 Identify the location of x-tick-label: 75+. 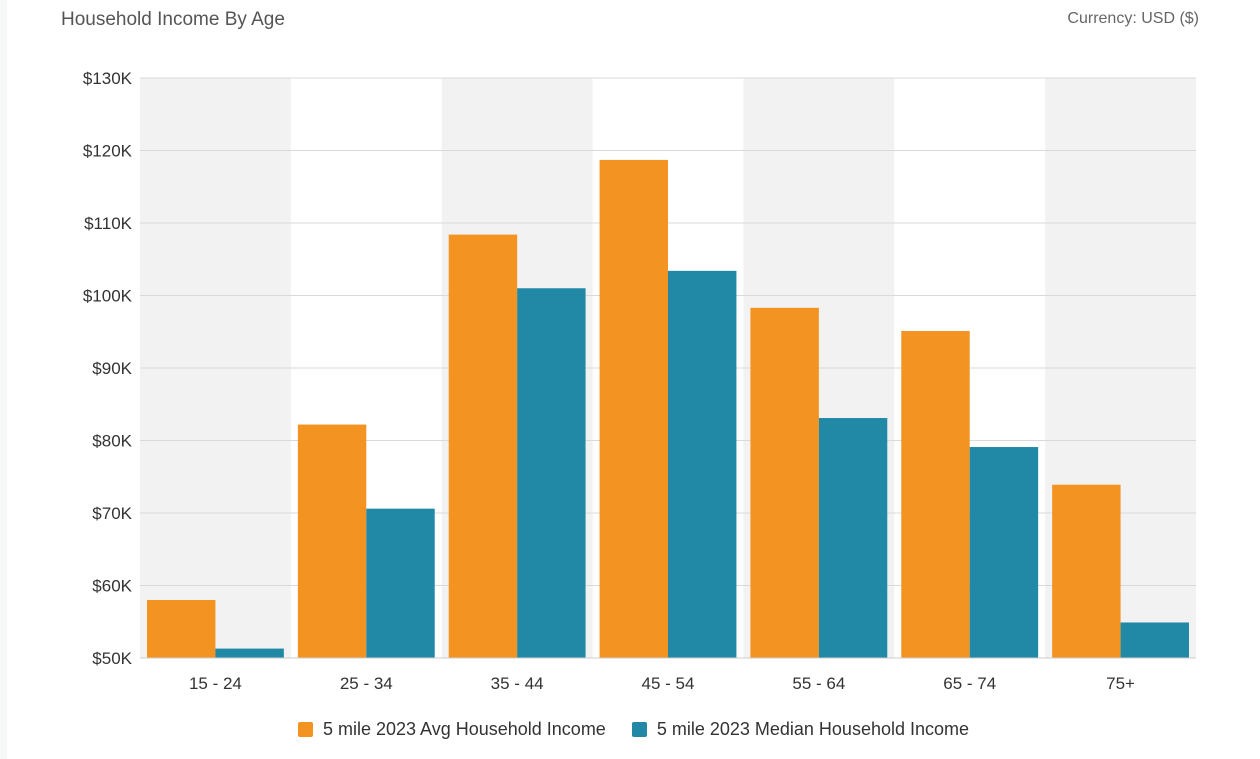
(1120, 683).